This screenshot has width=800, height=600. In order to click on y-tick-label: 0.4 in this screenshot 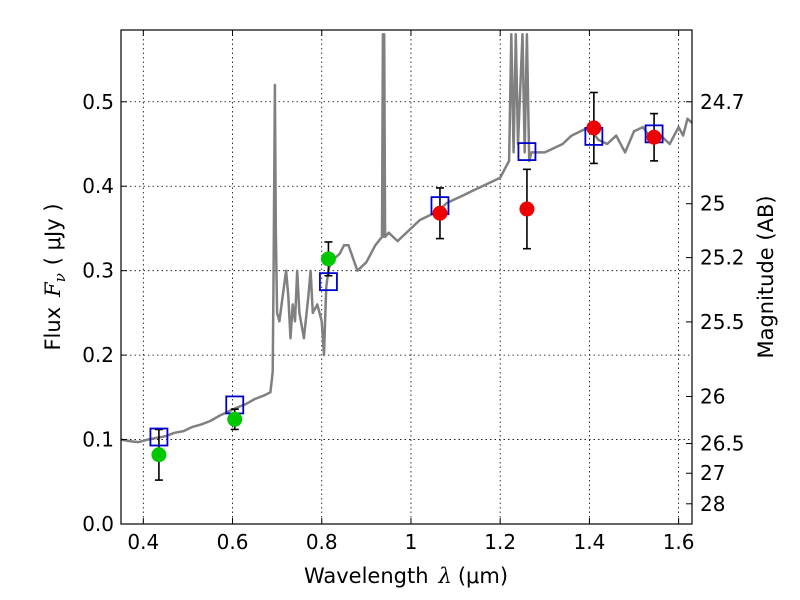, I will do `click(98, 186)`.